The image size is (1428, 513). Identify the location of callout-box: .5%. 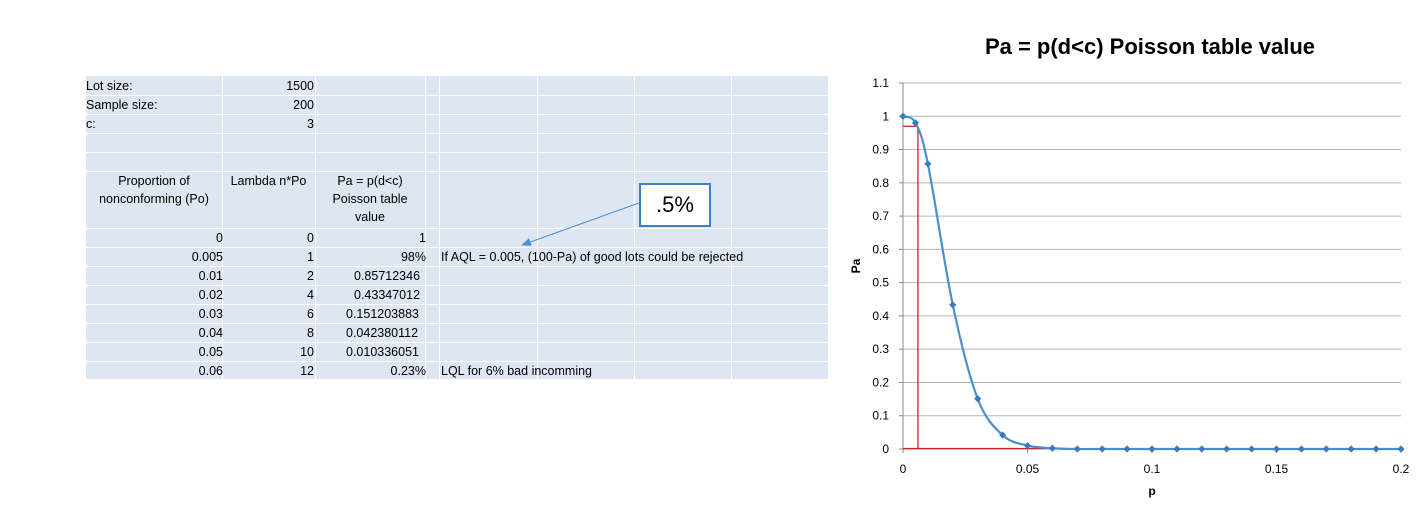
(675, 205).